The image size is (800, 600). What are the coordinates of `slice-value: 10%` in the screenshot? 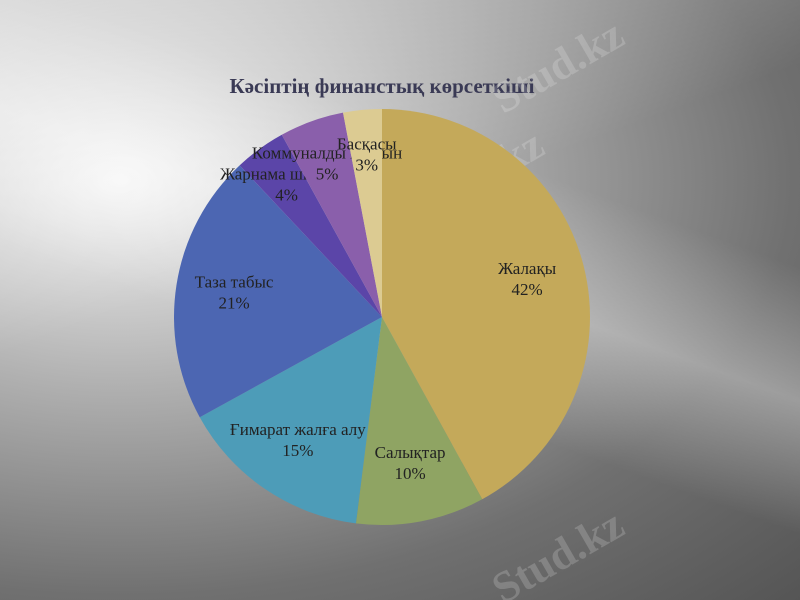 It's located at (409, 473).